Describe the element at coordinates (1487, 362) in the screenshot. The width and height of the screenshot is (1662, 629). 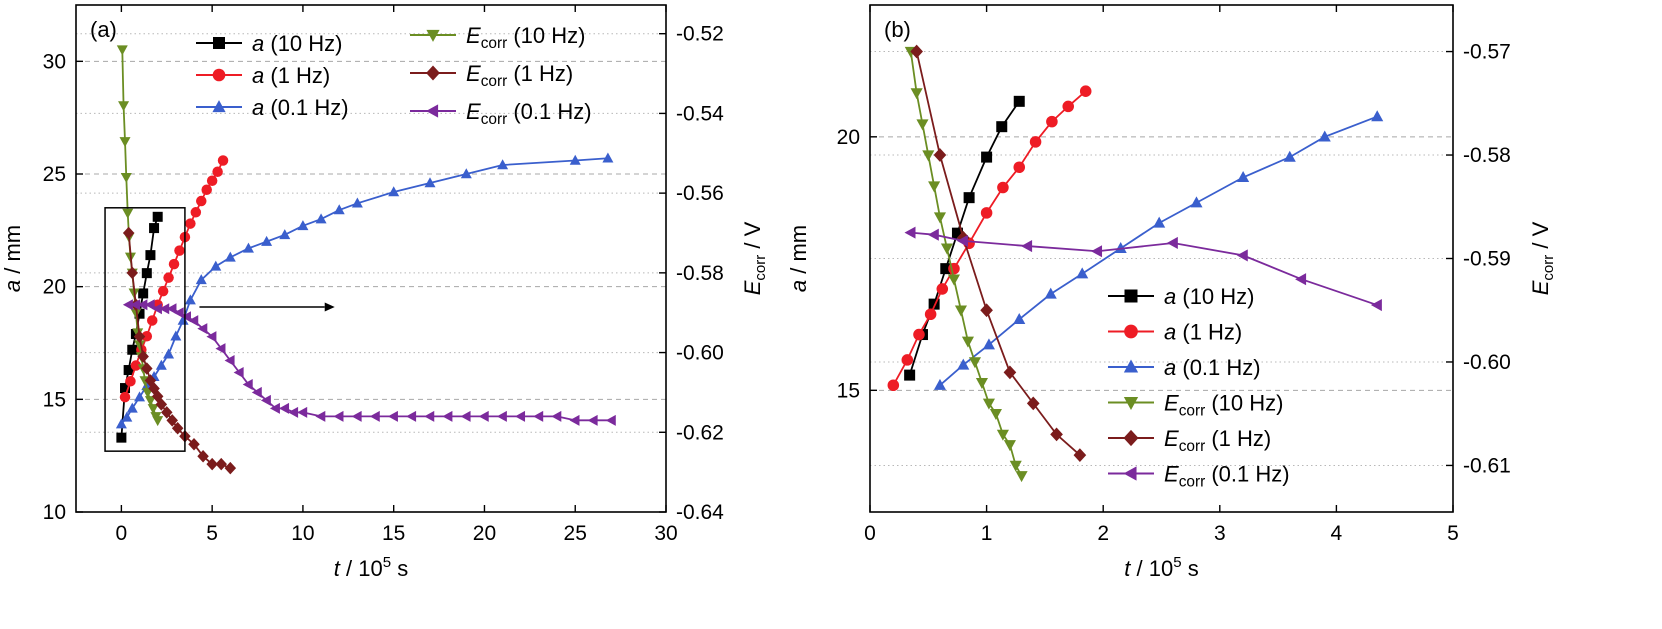
I see `y2-tick-label: -0.60` at that location.